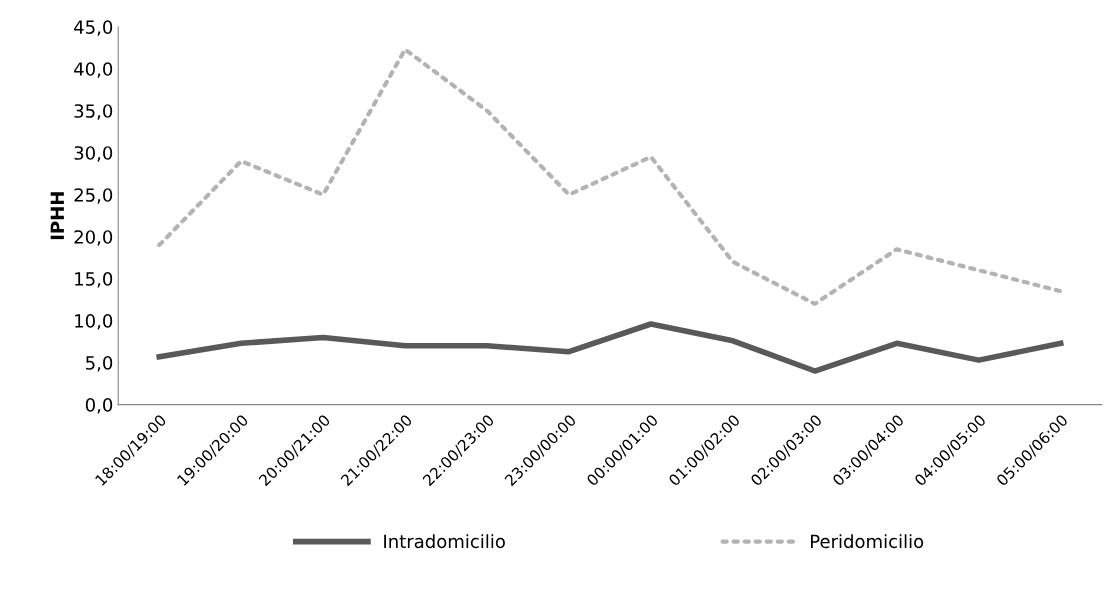 Image resolution: width=1105 pixels, height=595 pixels. What do you see at coordinates (93, 196) in the screenshot?
I see `y-tick-label: 25,0` at bounding box center [93, 196].